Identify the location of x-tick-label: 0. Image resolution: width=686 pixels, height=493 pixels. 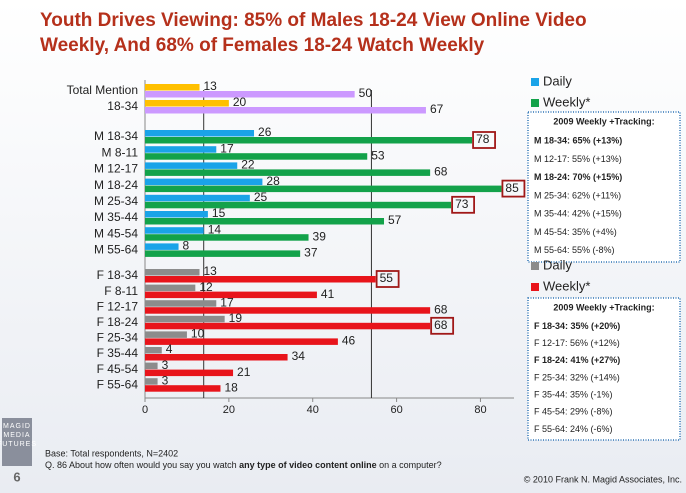
(145, 410).